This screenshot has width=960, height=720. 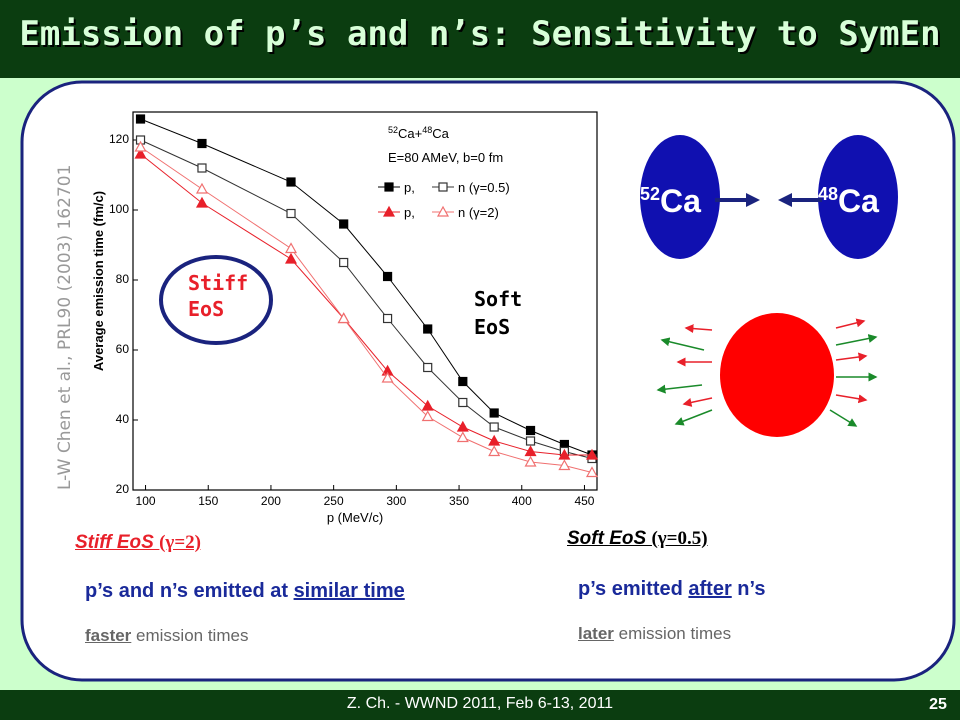 I want to click on x-tick-label: 100, so click(x=146, y=501).